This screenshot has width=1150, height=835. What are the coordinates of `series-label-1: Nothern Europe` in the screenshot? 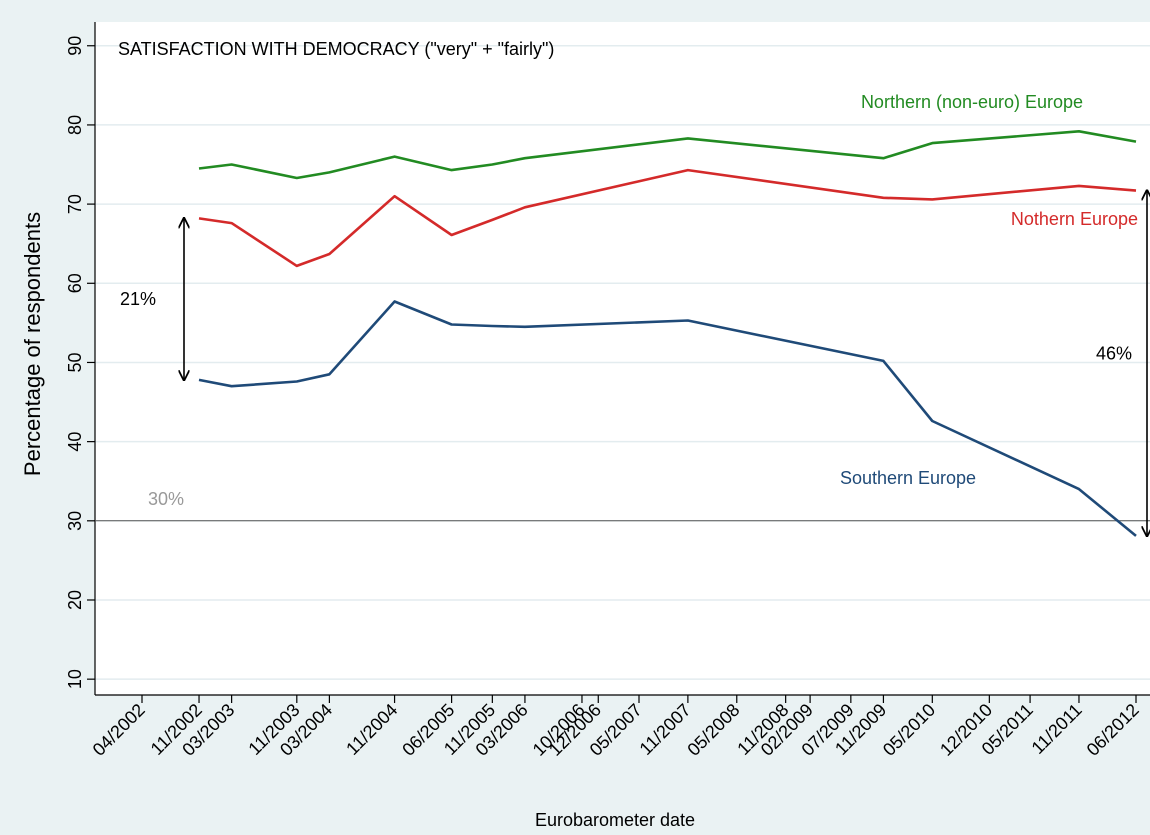 It's located at (1074, 219).